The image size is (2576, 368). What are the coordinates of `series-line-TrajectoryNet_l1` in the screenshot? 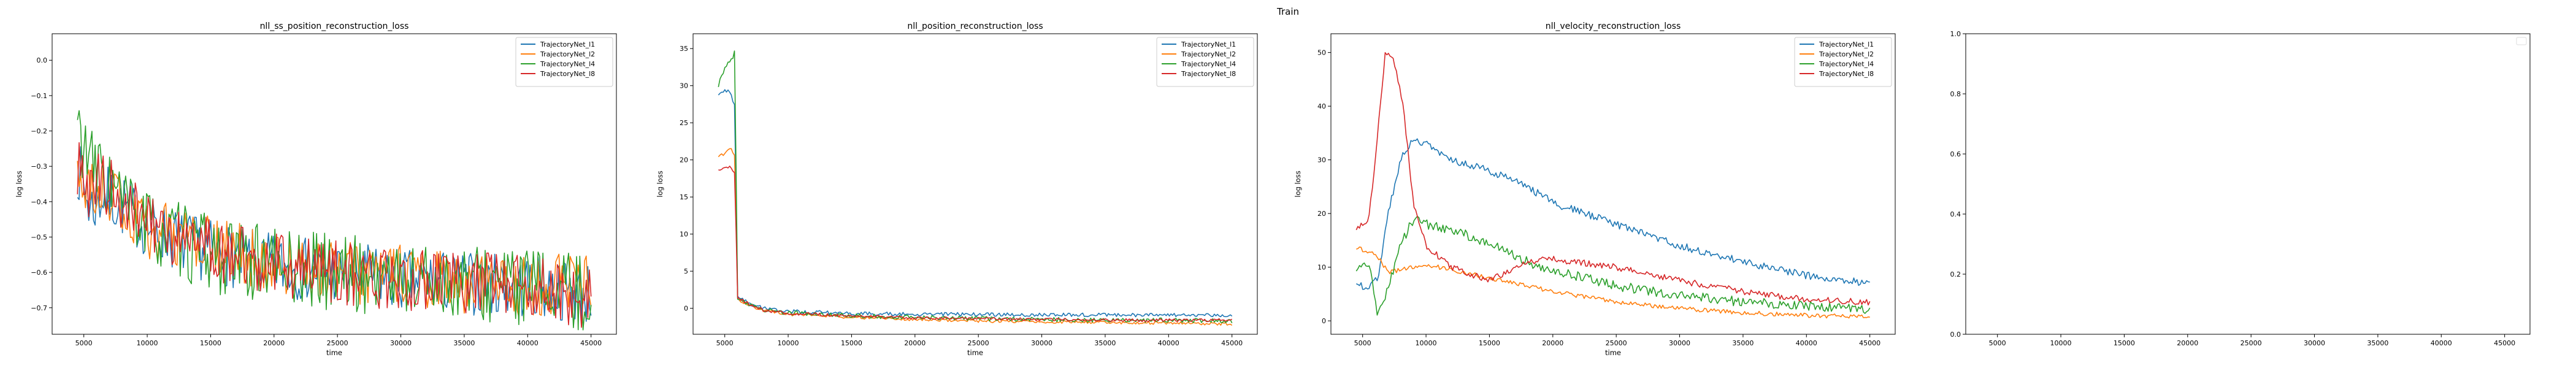 It's located at (1612, 214).